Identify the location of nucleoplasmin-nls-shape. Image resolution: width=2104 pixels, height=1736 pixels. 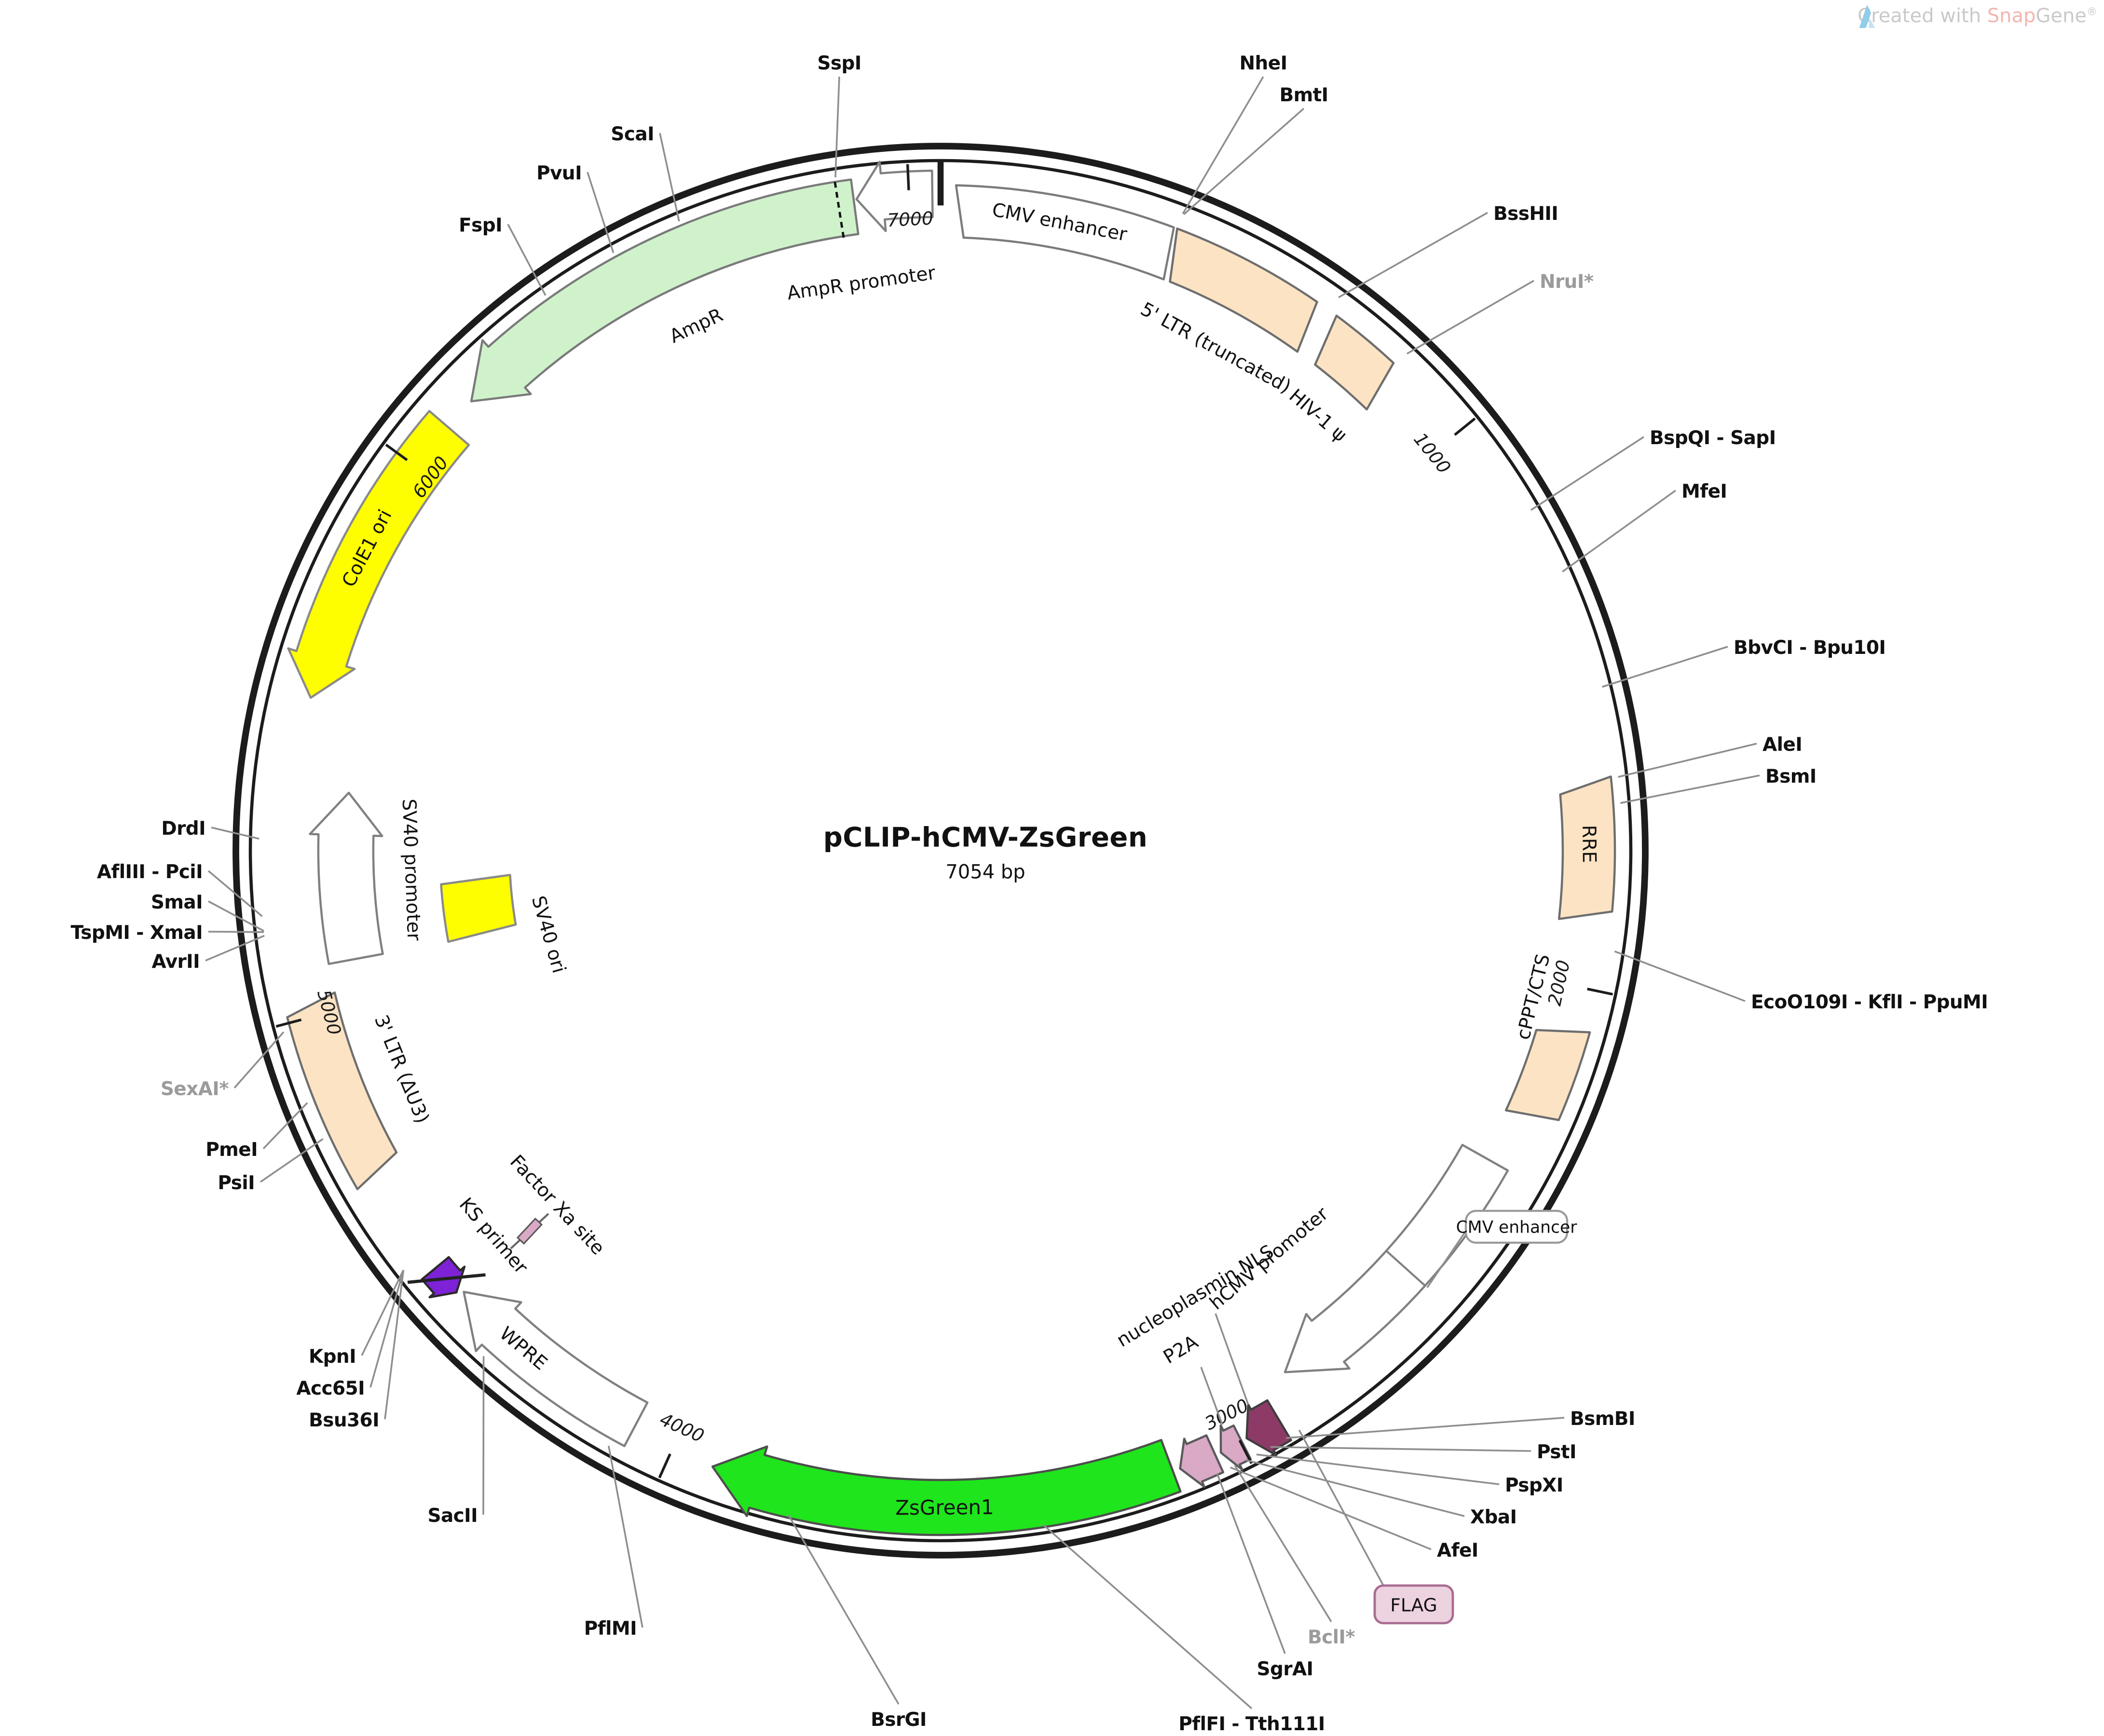
(1268, 1427).